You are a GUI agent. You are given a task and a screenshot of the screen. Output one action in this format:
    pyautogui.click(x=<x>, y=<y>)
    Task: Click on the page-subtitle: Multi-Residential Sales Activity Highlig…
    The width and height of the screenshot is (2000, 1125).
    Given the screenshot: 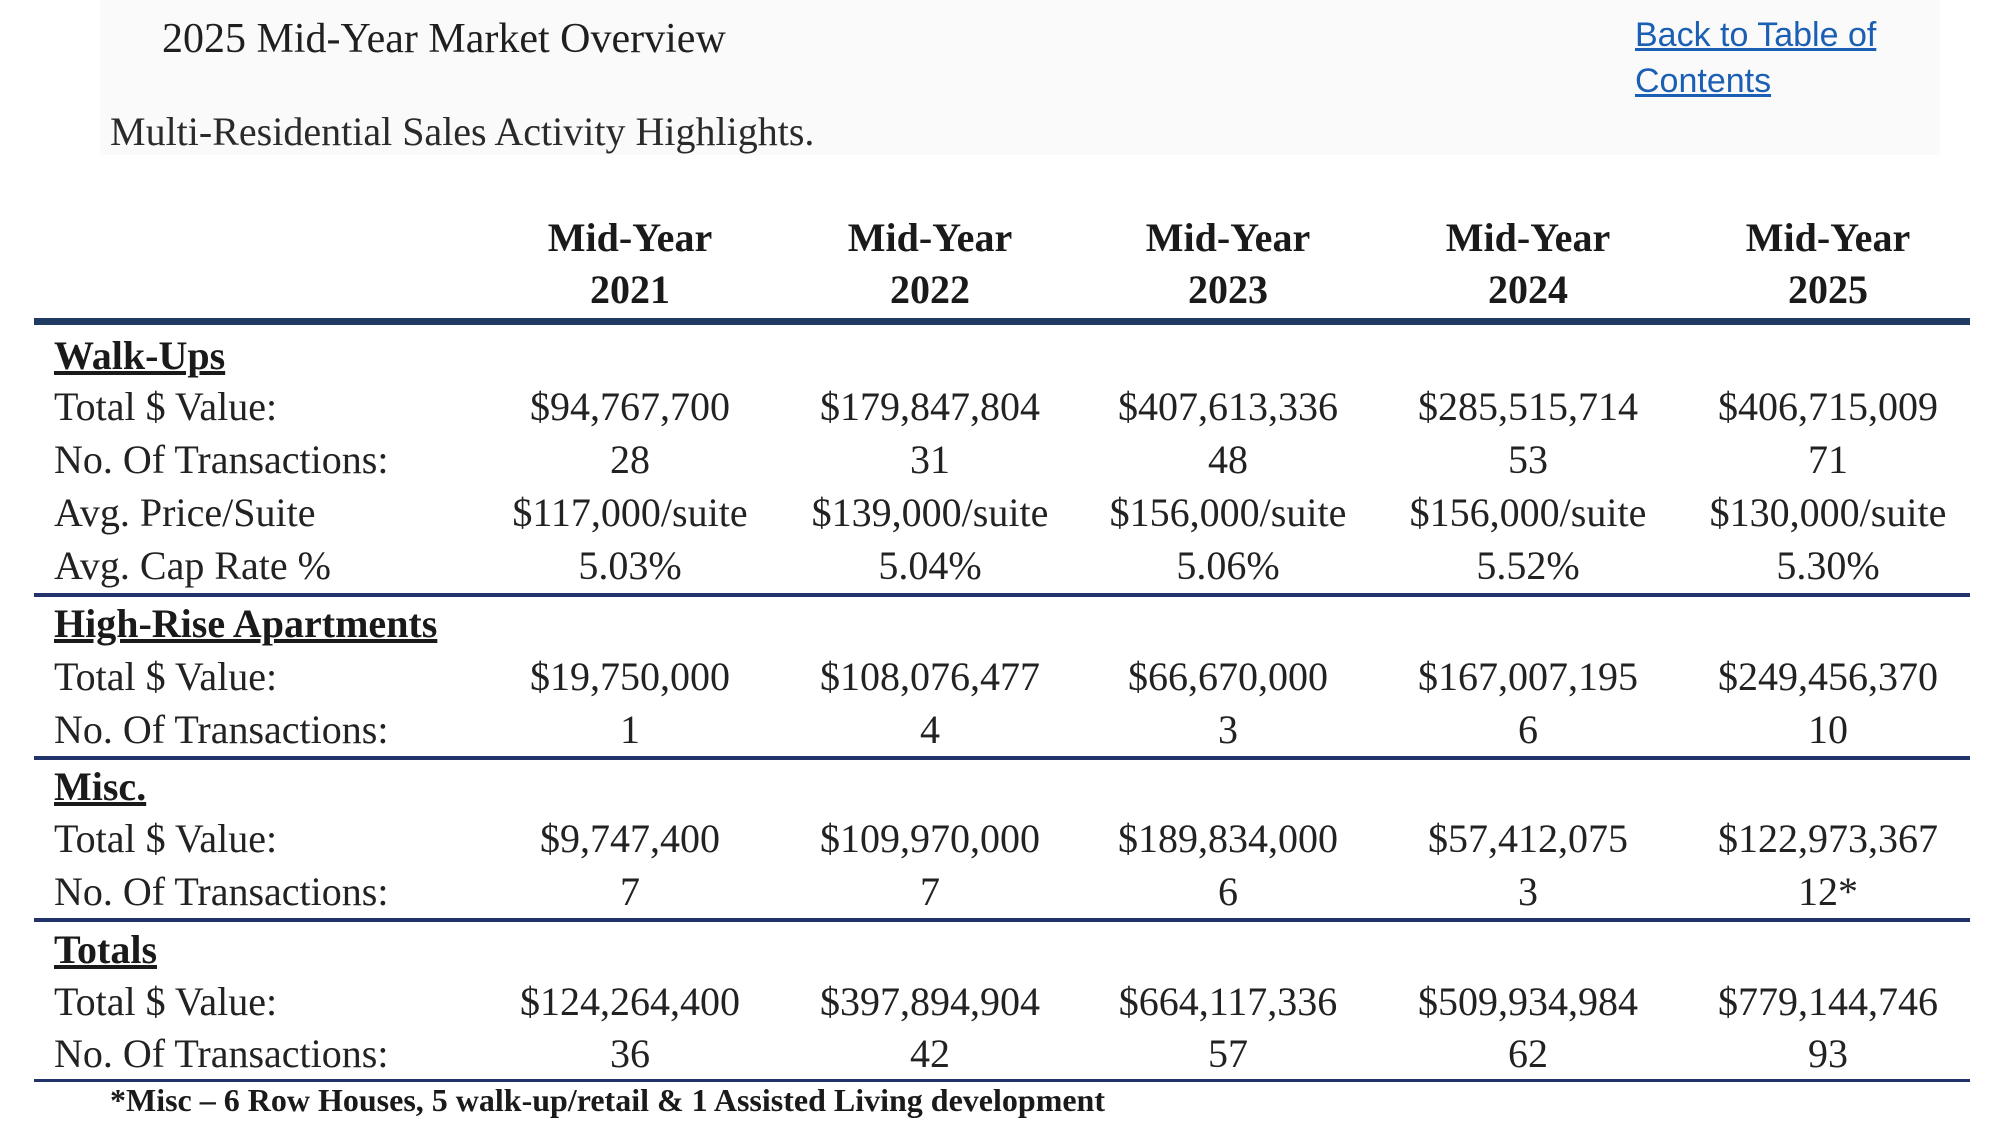 What is the action you would take?
    pyautogui.click(x=462, y=131)
    